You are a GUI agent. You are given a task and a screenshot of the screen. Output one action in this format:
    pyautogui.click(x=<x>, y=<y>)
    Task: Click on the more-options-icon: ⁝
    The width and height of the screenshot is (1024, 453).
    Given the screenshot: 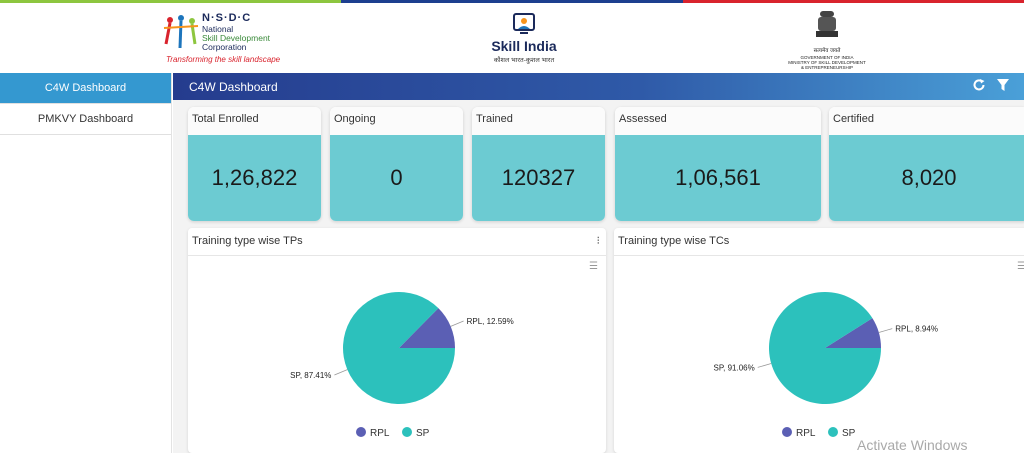 What is the action you would take?
    pyautogui.click(x=598, y=241)
    